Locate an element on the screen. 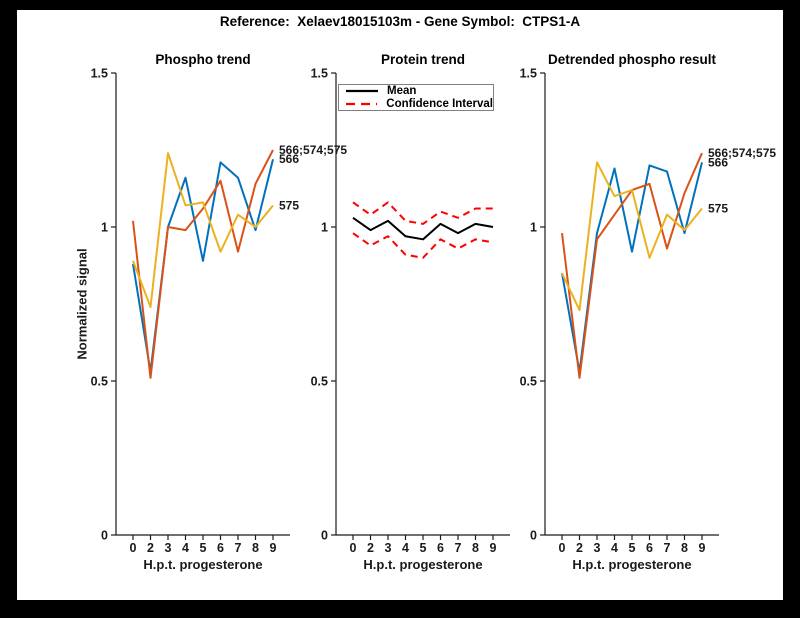  legend-box: Mean Confidence Interval is located at coordinates (416, 97).